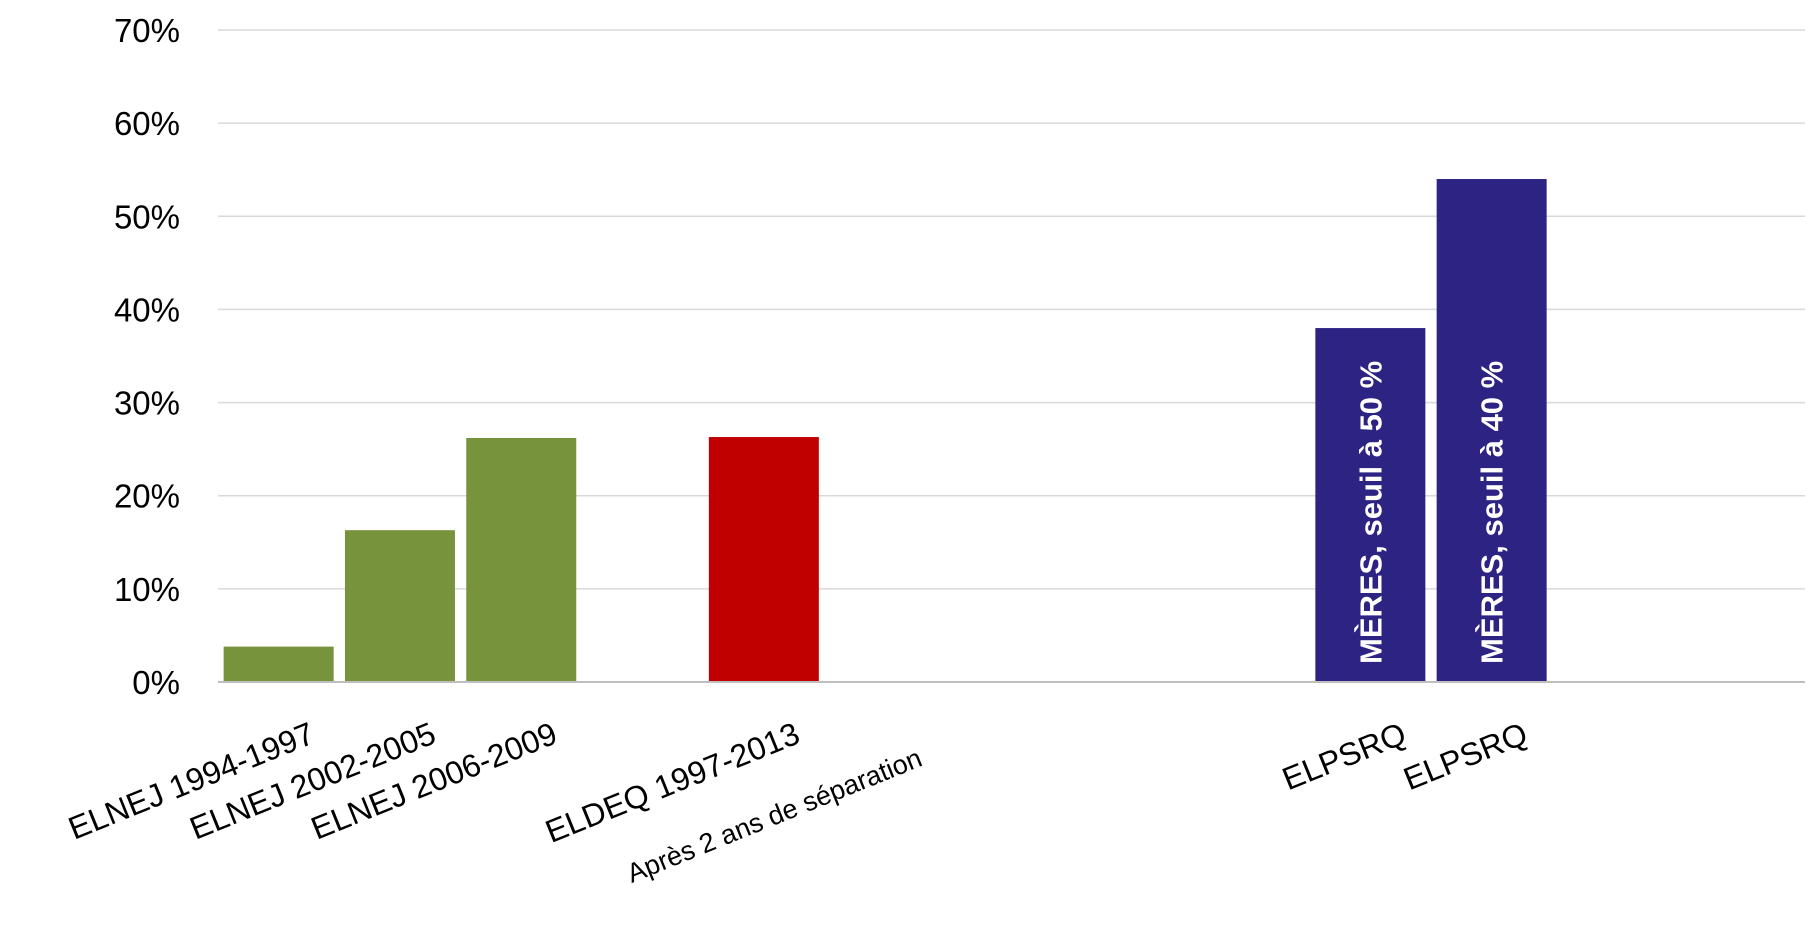 This screenshot has width=1809, height=931. What do you see at coordinates (147, 589) in the screenshot?
I see `y-tick-label: 10%` at bounding box center [147, 589].